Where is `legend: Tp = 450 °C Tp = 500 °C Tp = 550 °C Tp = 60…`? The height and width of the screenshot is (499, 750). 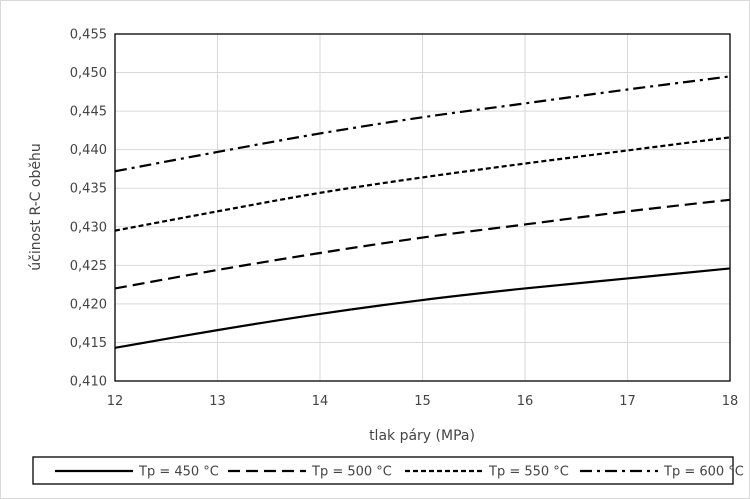
legend: Tp = 450 °C Tp = 500 °C Tp = 550 °C Tp = 60… is located at coordinates (399, 472).